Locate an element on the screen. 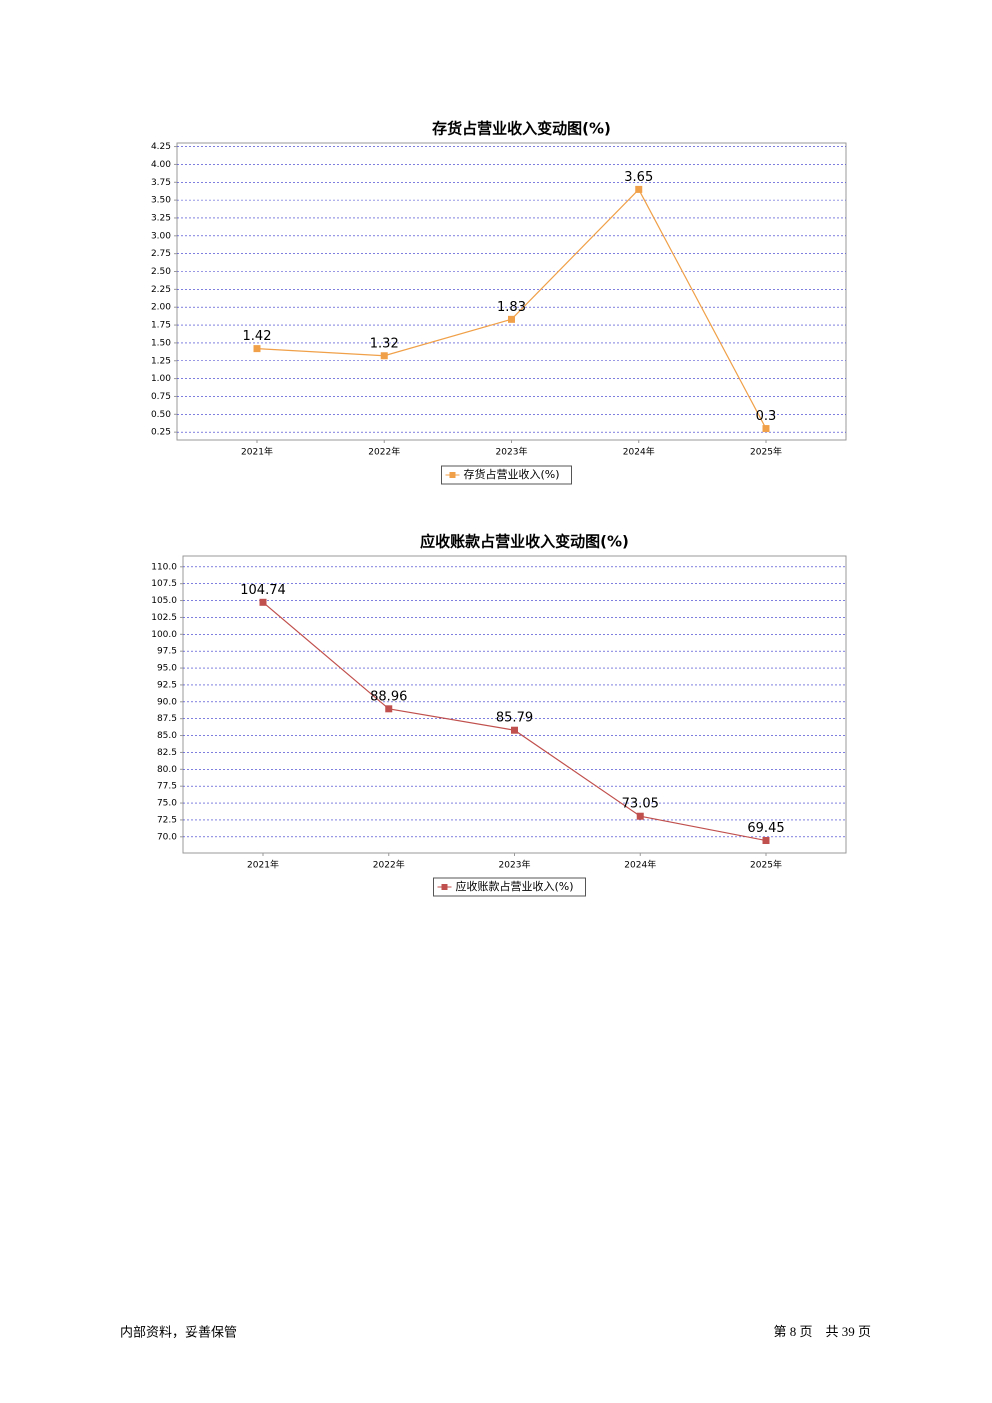  y-tick-label: 80.0 is located at coordinates (167, 770).